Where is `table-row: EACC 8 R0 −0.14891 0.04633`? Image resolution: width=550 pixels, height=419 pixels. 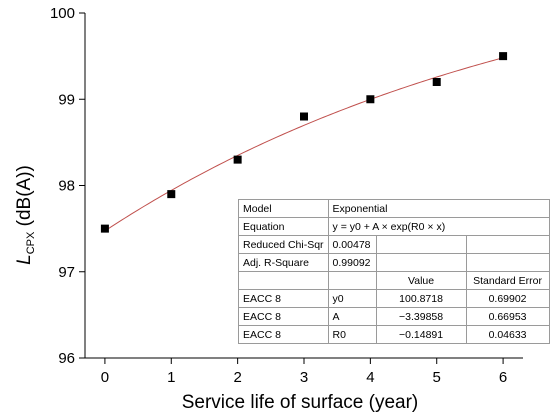 table-row: EACC 8 R0 −0.14891 0.04633 is located at coordinates (394, 334).